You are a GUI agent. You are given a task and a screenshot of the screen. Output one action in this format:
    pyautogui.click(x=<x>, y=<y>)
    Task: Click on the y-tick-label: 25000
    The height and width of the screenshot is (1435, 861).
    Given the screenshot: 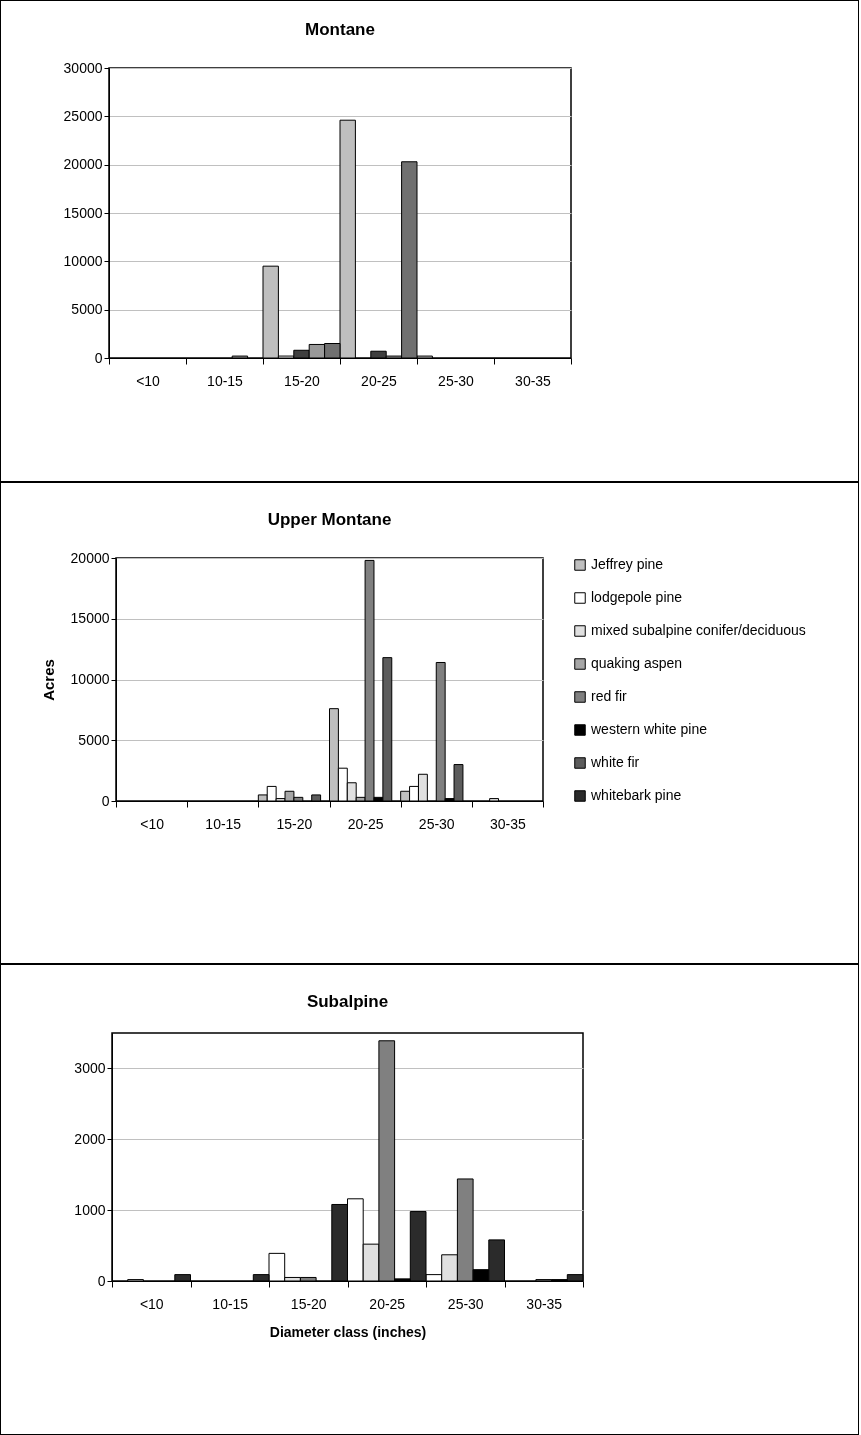 What is the action you would take?
    pyautogui.click(x=83, y=115)
    